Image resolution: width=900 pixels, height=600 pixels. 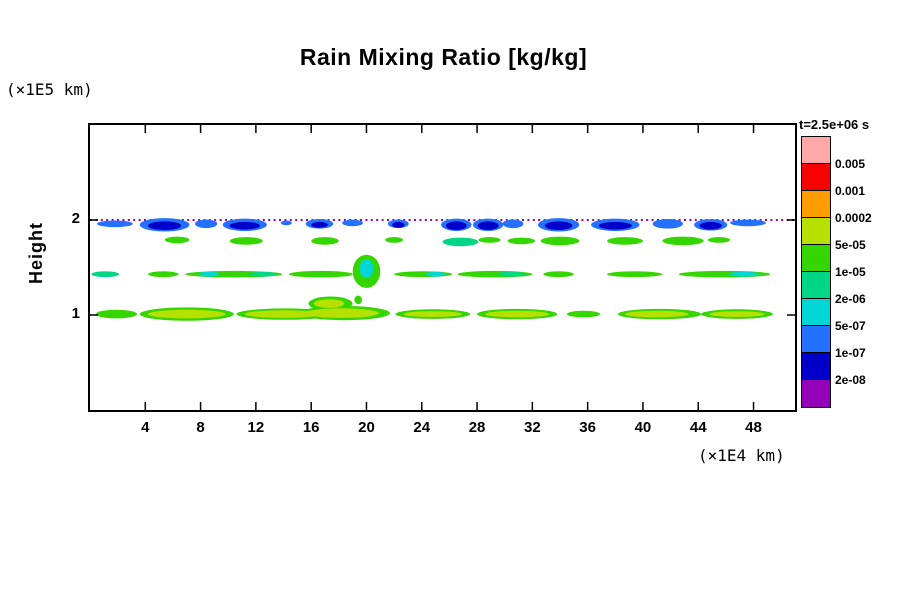 I want to click on x-tick-label: 40, so click(x=643, y=427).